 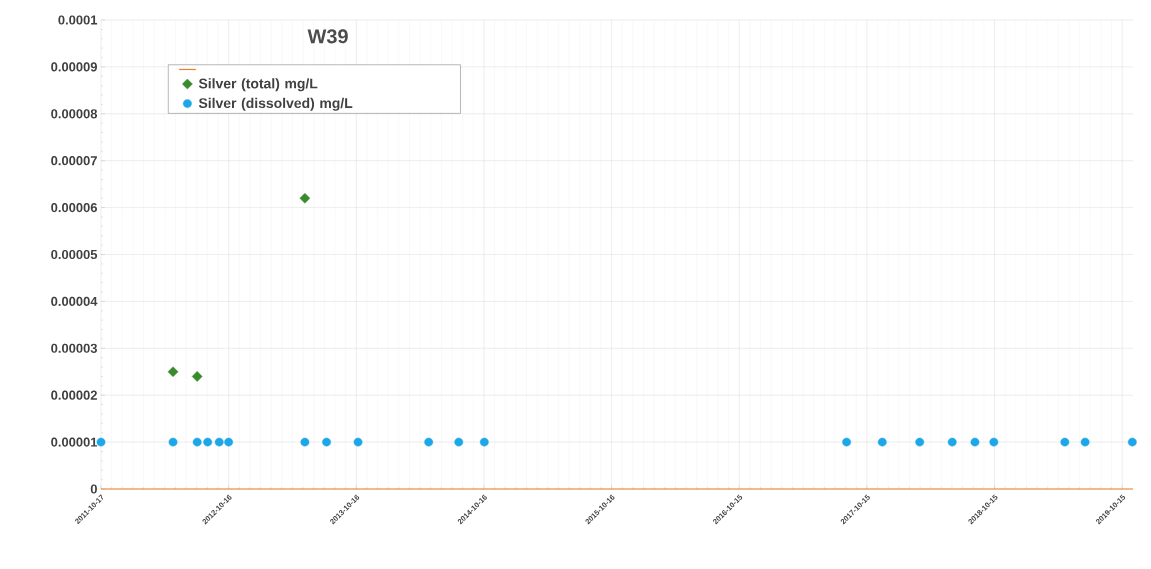 What do you see at coordinates (74, 67) in the screenshot?
I see `y-tick-label: 0.00009` at bounding box center [74, 67].